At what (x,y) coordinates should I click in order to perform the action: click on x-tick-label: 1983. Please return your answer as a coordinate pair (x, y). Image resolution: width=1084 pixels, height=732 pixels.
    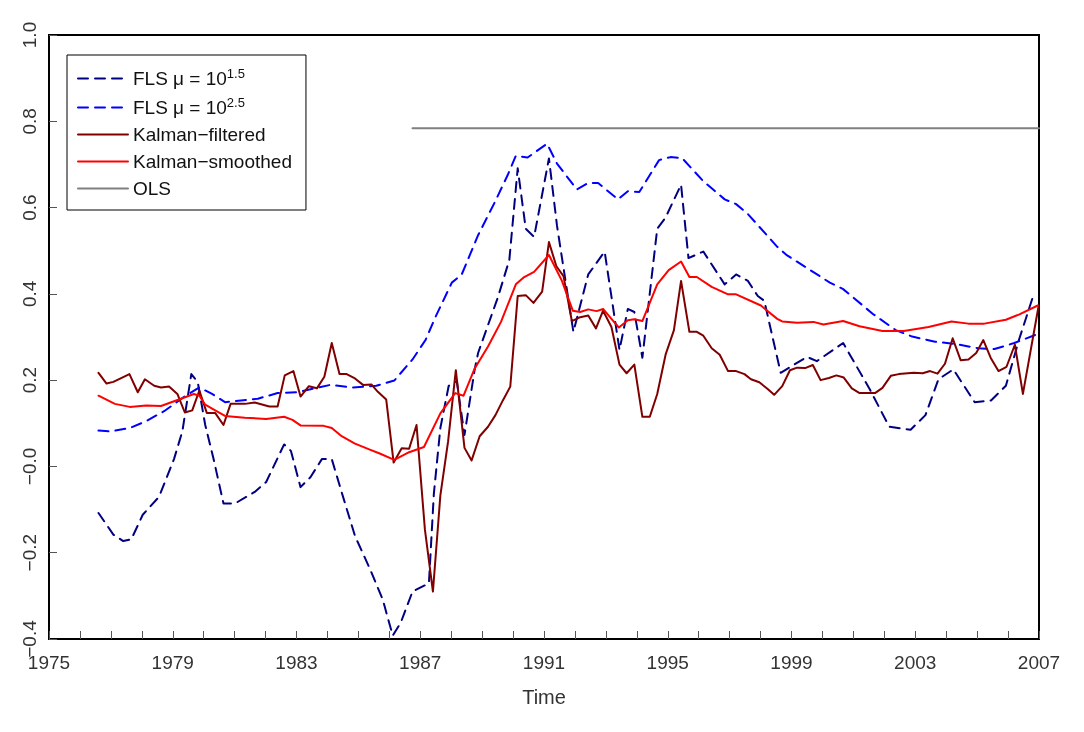
    Looking at the image, I should click on (296, 662).